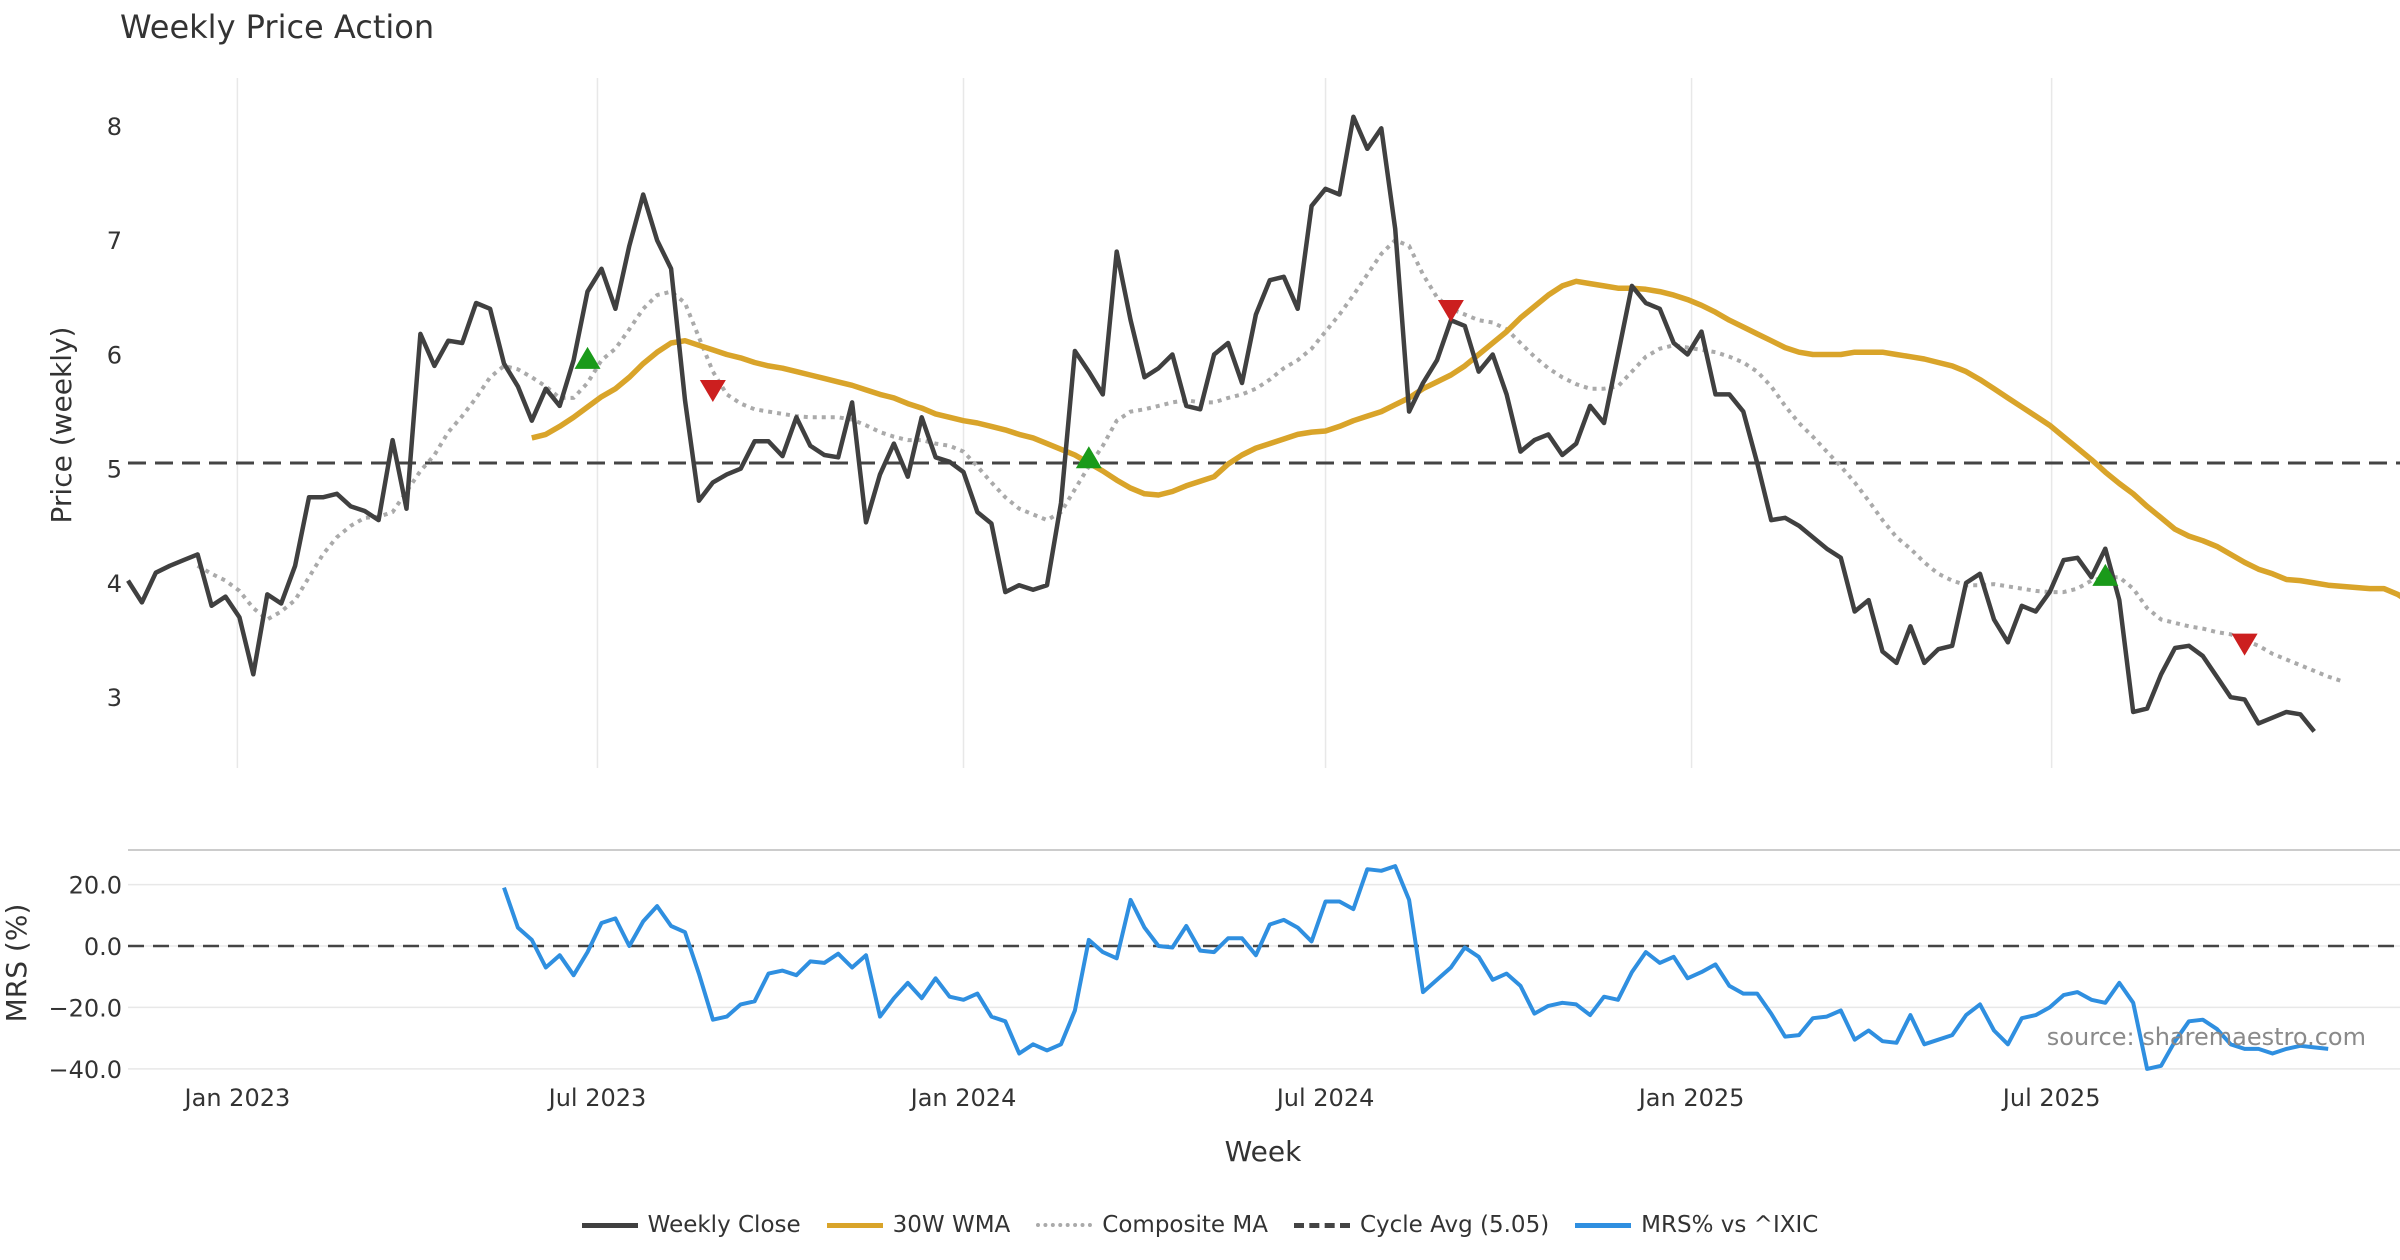  Describe the element at coordinates (963, 1098) in the screenshot. I see `x-tick-label: Jan 2024` at that location.